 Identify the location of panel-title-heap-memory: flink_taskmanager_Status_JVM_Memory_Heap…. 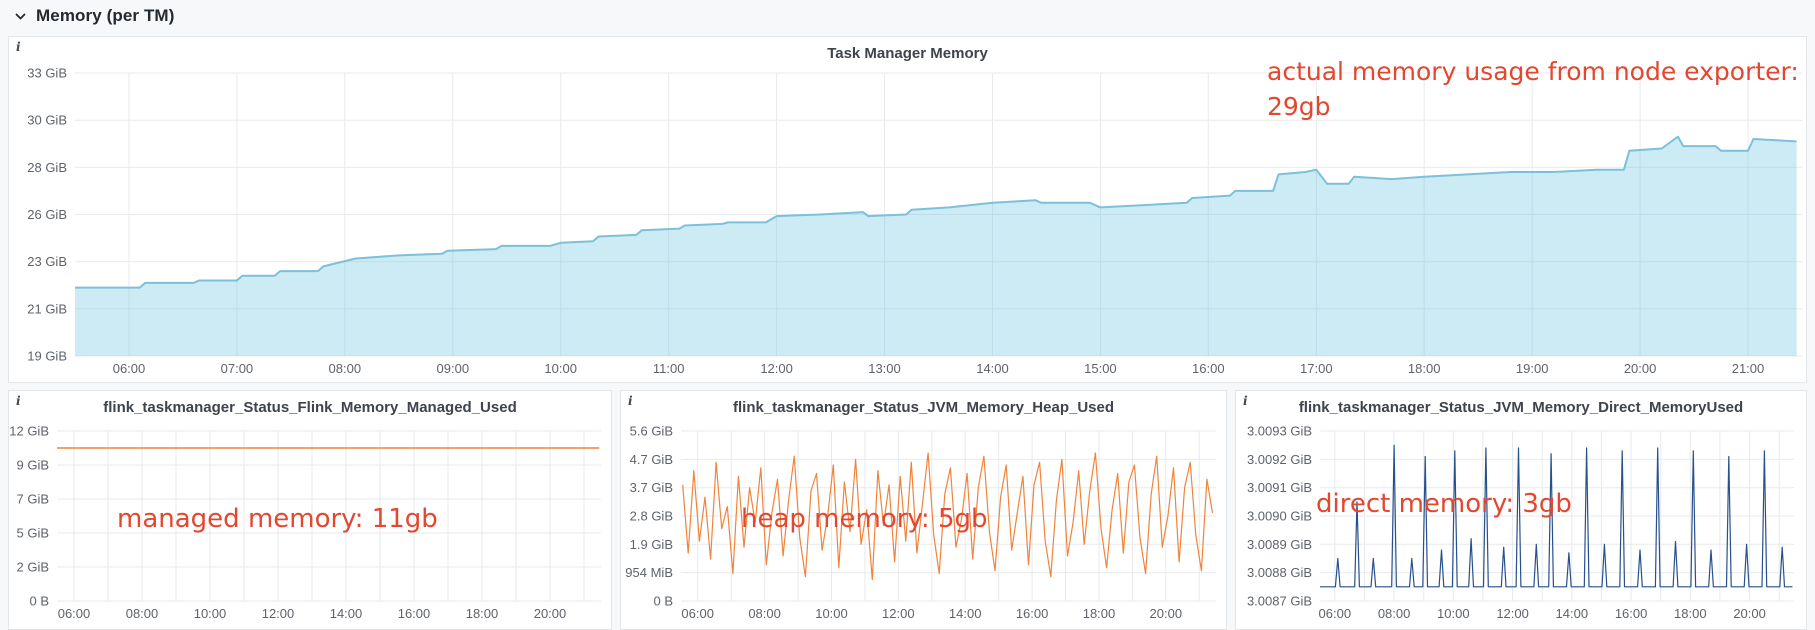
(923, 407).